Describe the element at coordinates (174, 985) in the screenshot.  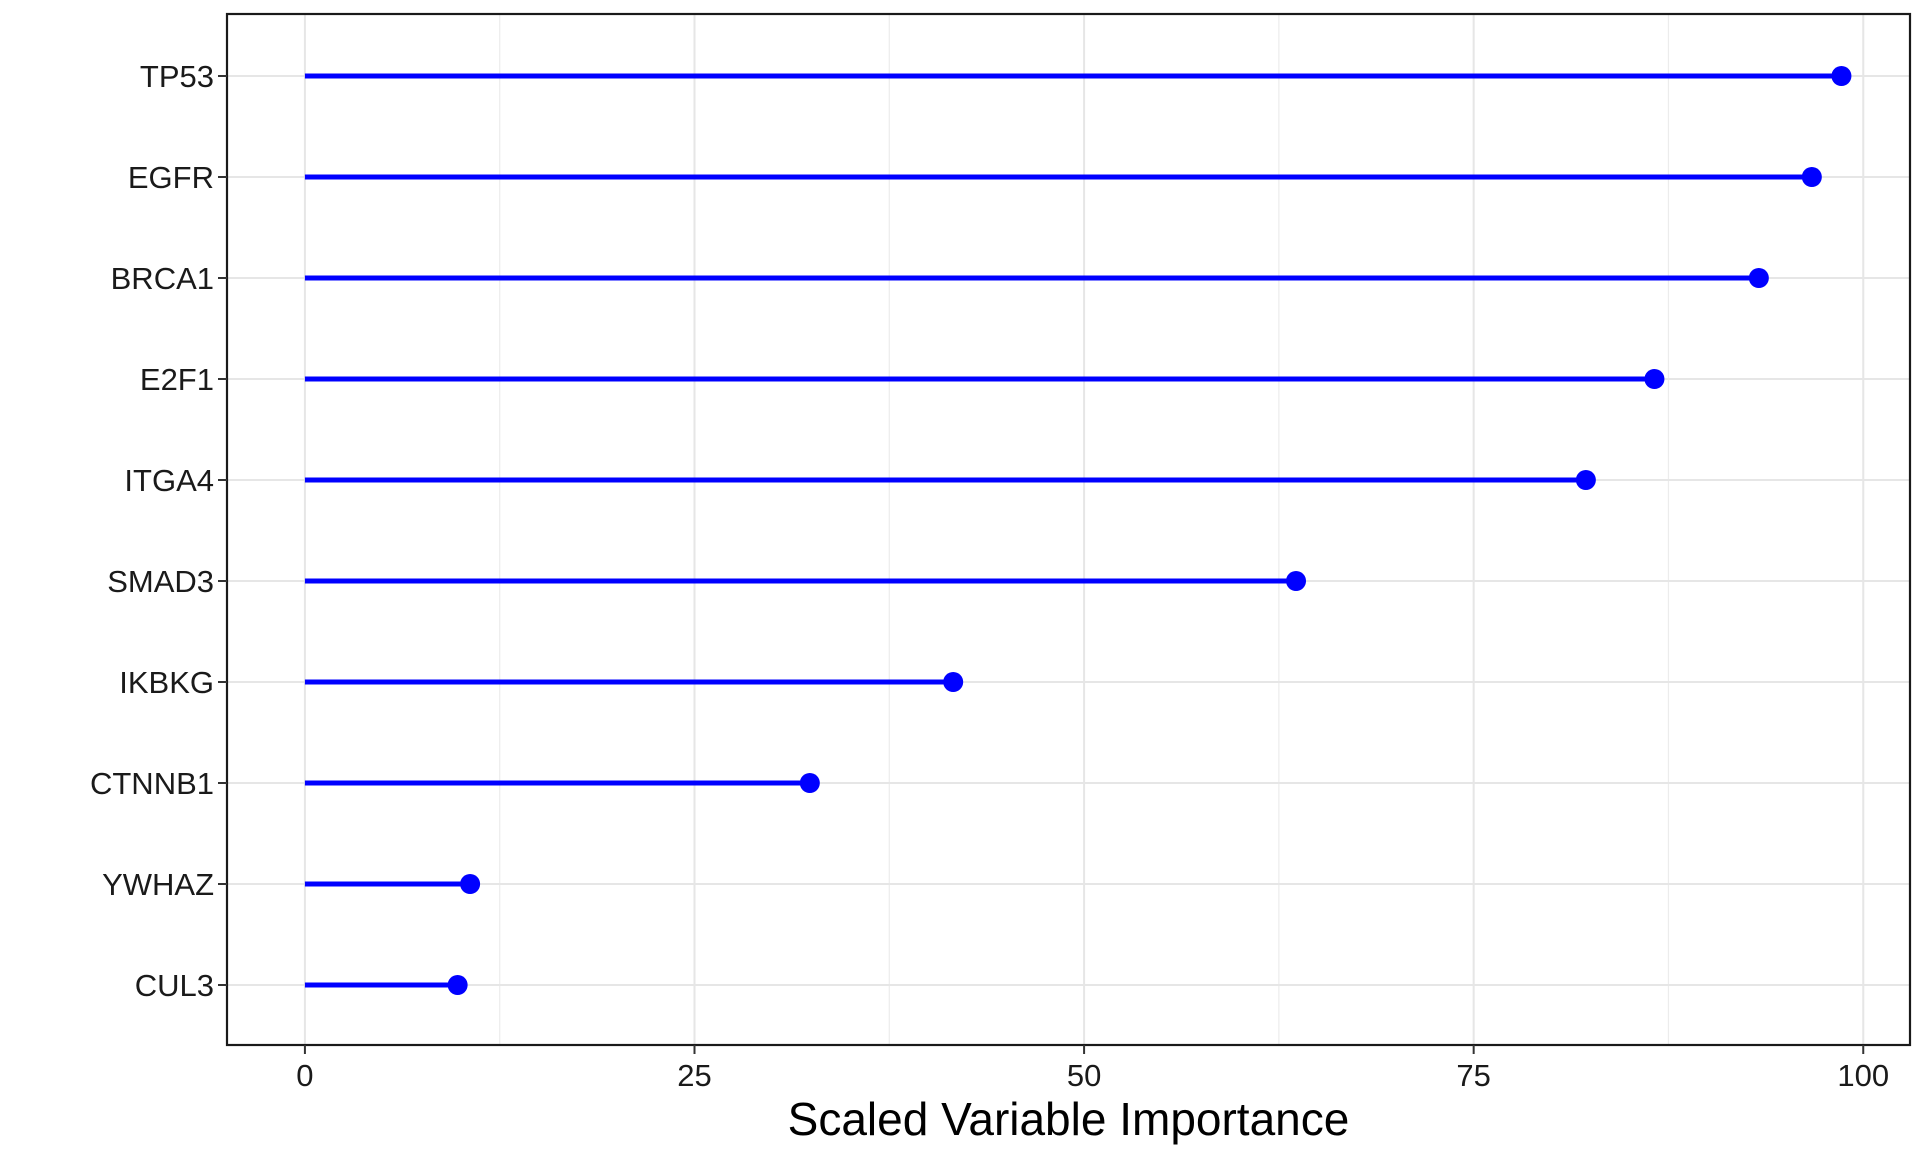
I see `y-tick-label: CUL3` at that location.